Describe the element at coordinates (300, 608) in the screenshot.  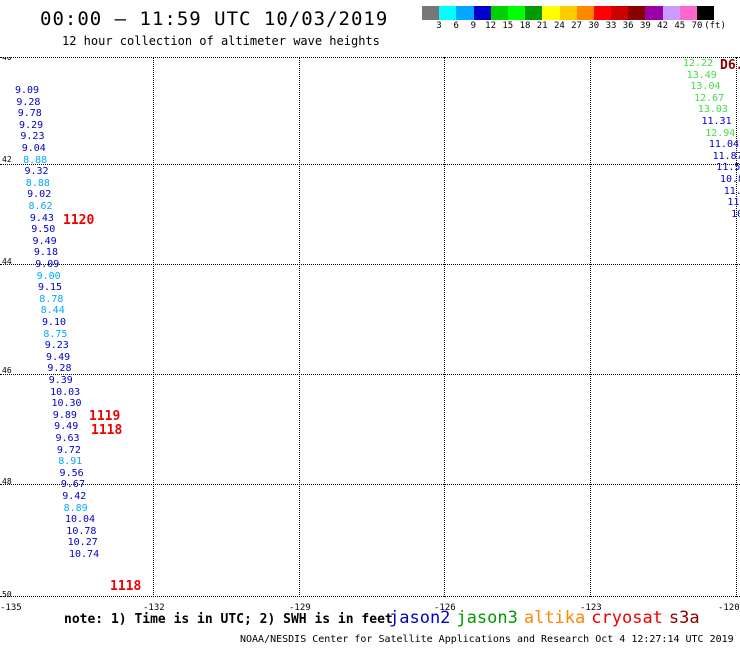
I see `lon-label: -129` at that location.